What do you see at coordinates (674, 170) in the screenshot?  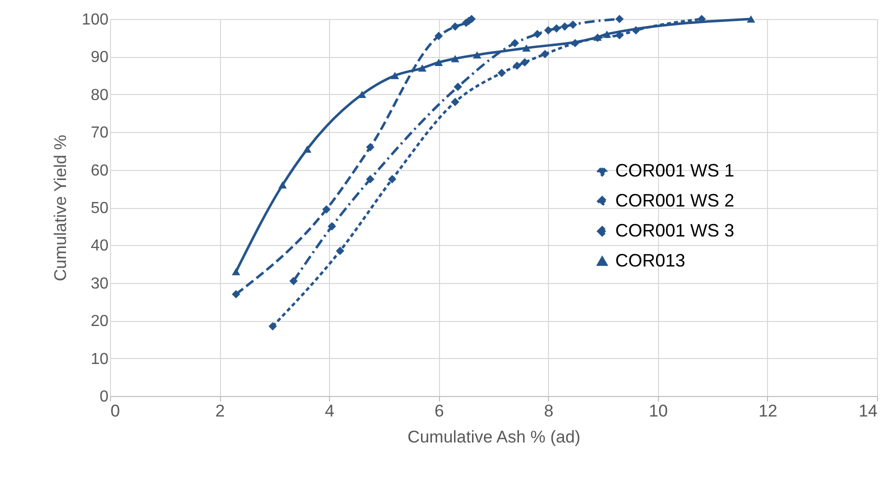 I see `legend-label: COR001 WS 1` at bounding box center [674, 170].